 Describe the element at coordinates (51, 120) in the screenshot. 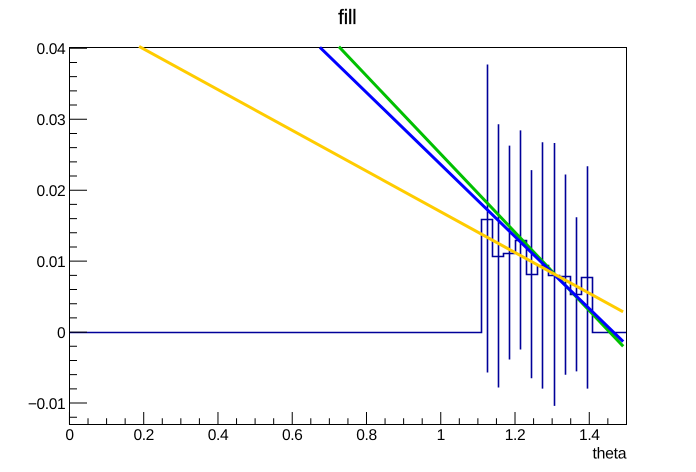

I see `svg-text: 0.03` at that location.